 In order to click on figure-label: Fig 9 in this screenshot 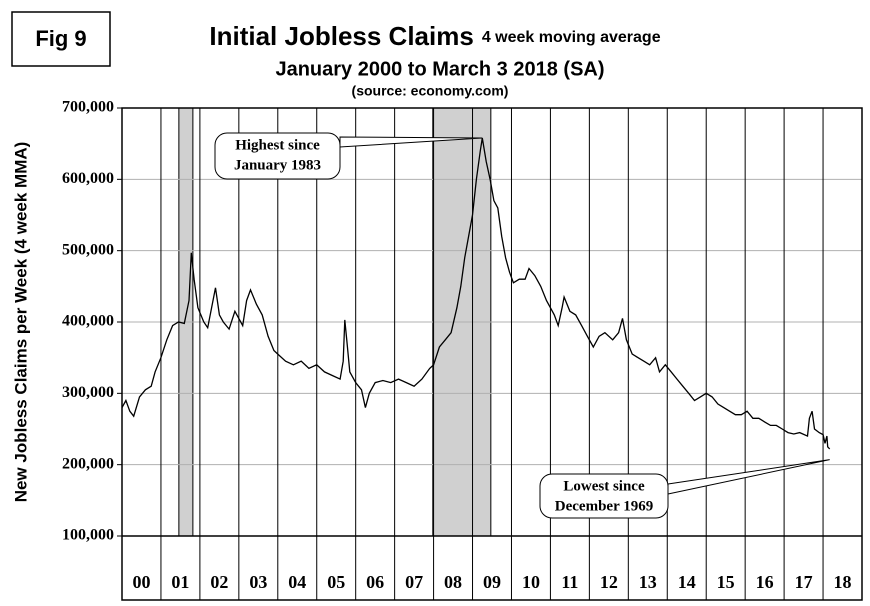, I will do `click(60, 38)`.